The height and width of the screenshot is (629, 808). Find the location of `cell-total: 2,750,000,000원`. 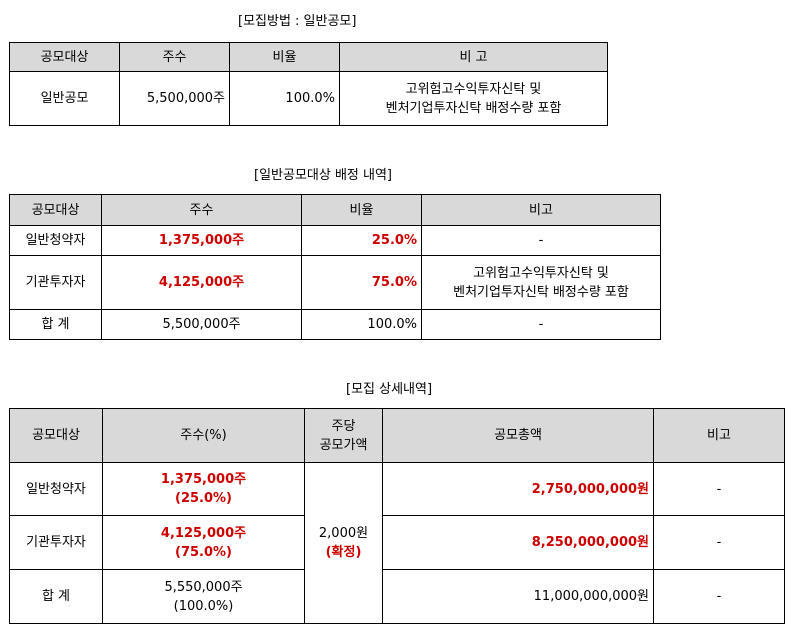

cell-total: 2,750,000,000원 is located at coordinates (518, 489).